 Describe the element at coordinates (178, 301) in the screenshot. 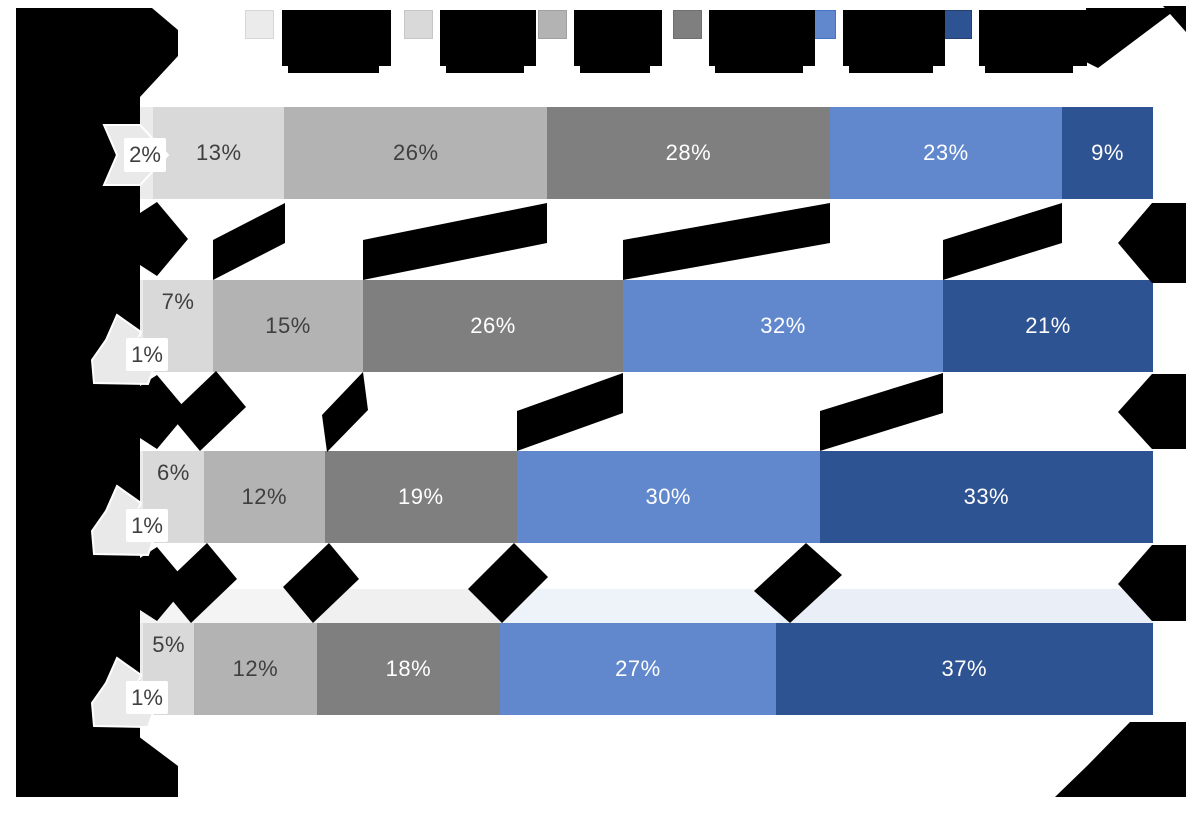

I see `segment-label: 7%` at that location.